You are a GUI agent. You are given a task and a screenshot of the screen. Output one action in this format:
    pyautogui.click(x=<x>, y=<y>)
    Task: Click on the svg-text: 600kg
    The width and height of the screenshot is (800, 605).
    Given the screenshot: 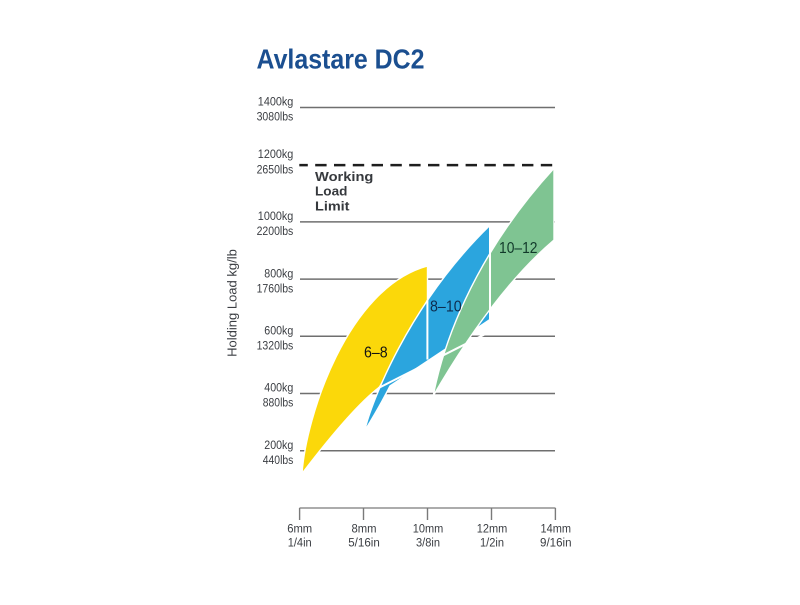 What is the action you would take?
    pyautogui.click(x=278, y=331)
    